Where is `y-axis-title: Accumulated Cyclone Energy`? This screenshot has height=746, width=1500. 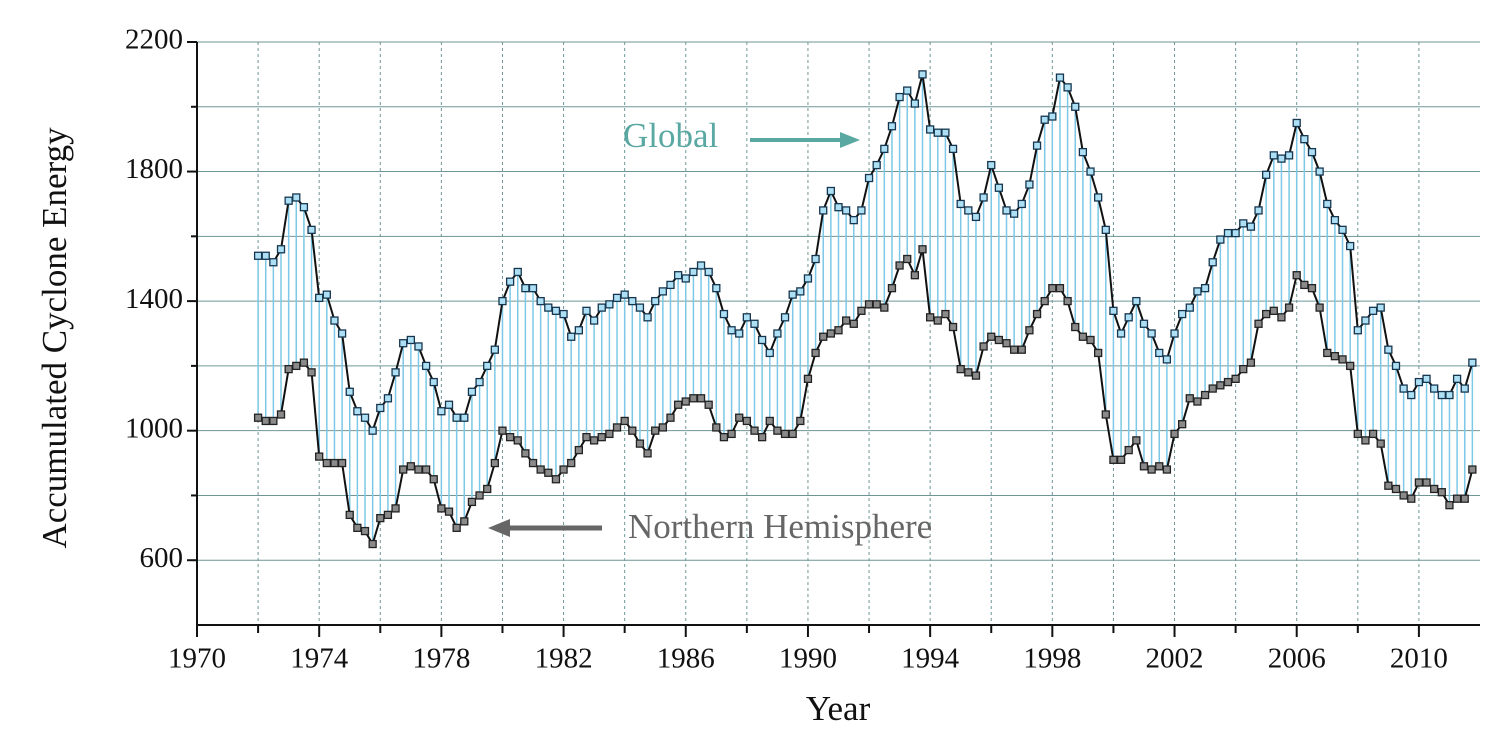
y-axis-title: Accumulated Cyclone Energy is located at coordinates (54, 338).